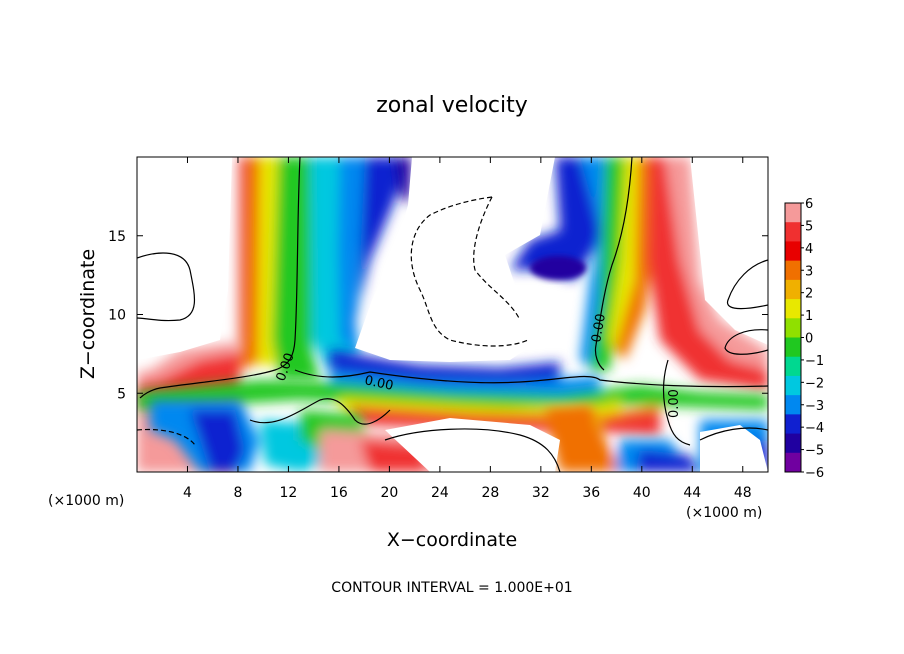 This screenshot has height=654, width=904. I want to click on colorbar-label: 3, so click(809, 271).